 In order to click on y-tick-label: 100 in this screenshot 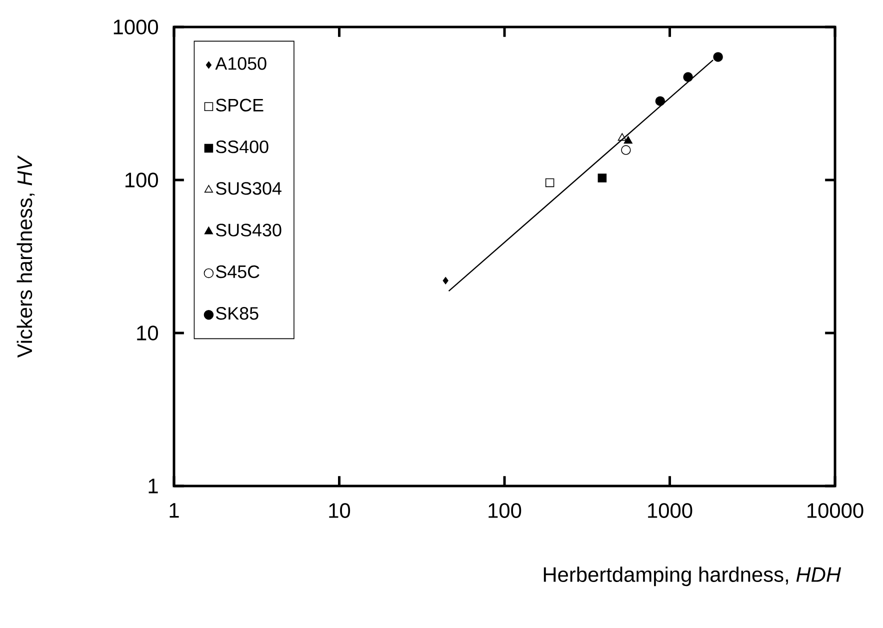, I will do `click(142, 180)`.